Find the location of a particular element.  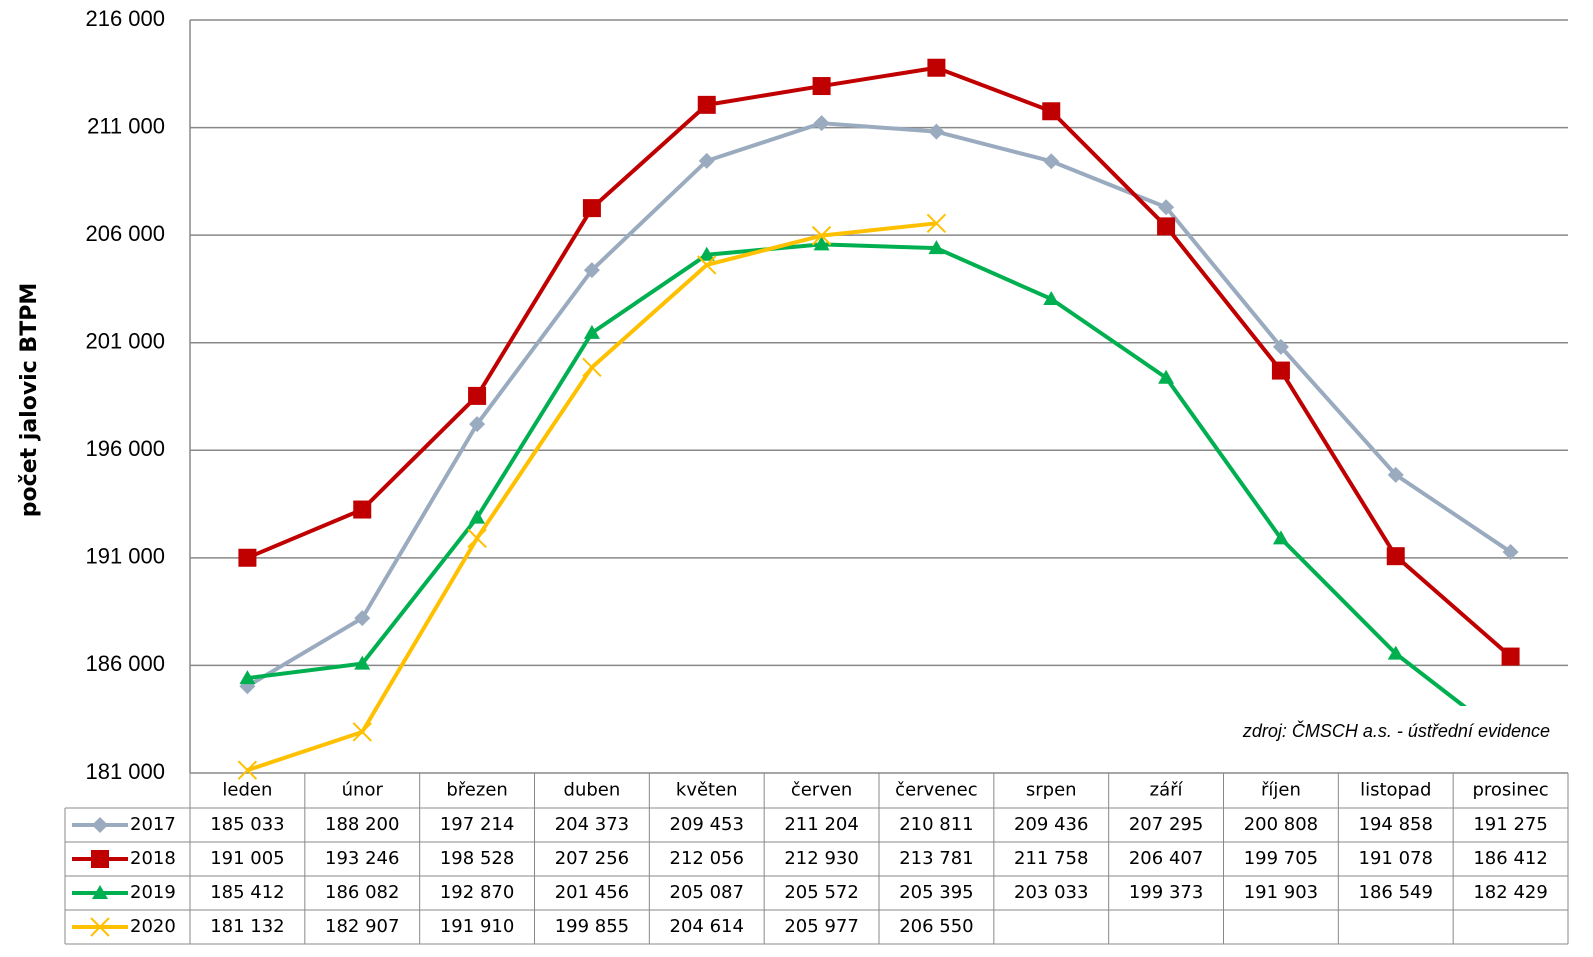

x-tick-label: duben is located at coordinates (592, 790).